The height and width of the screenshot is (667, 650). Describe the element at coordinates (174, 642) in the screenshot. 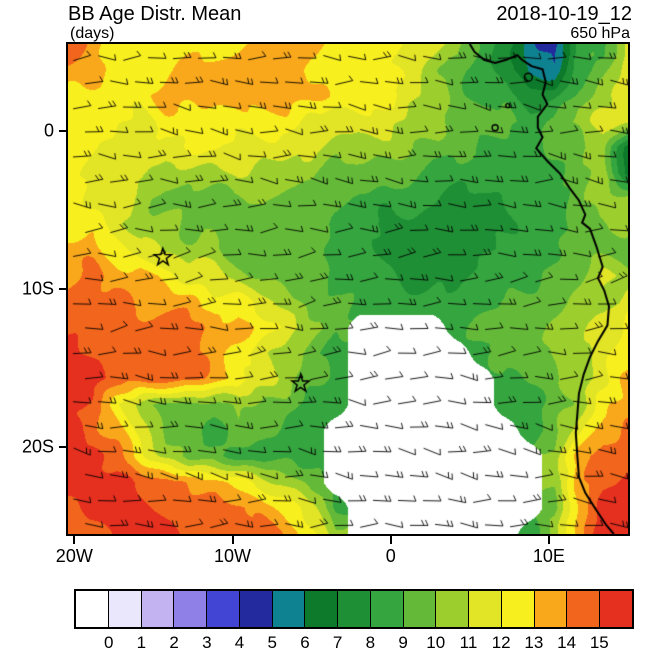

I see `colorbar-label: 2` at that location.